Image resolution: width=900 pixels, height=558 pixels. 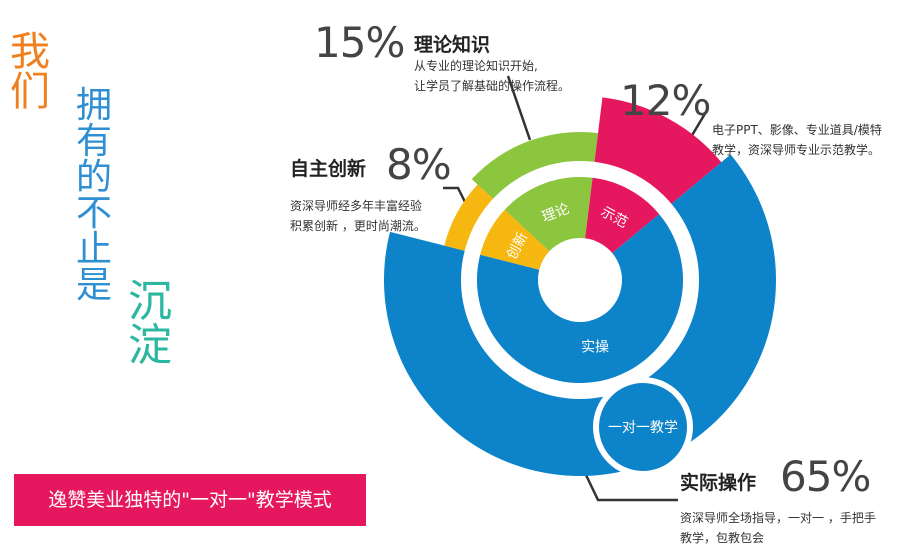 I want to click on one-on-one-badge: 一对一教学, so click(x=643, y=427).